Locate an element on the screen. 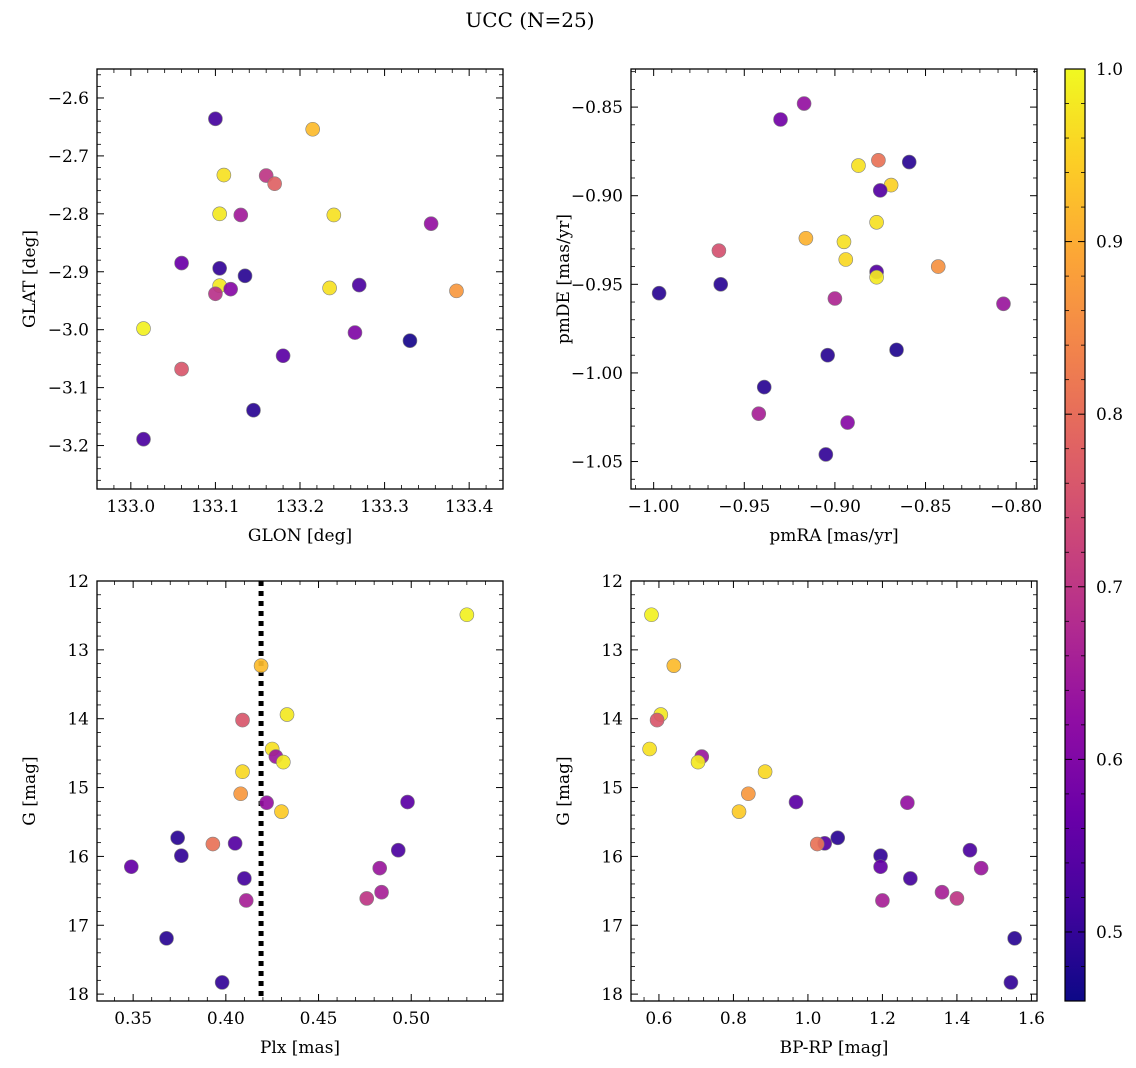 This screenshot has height=1068, width=1136. x-tick-label: 0.8 is located at coordinates (733, 1019).